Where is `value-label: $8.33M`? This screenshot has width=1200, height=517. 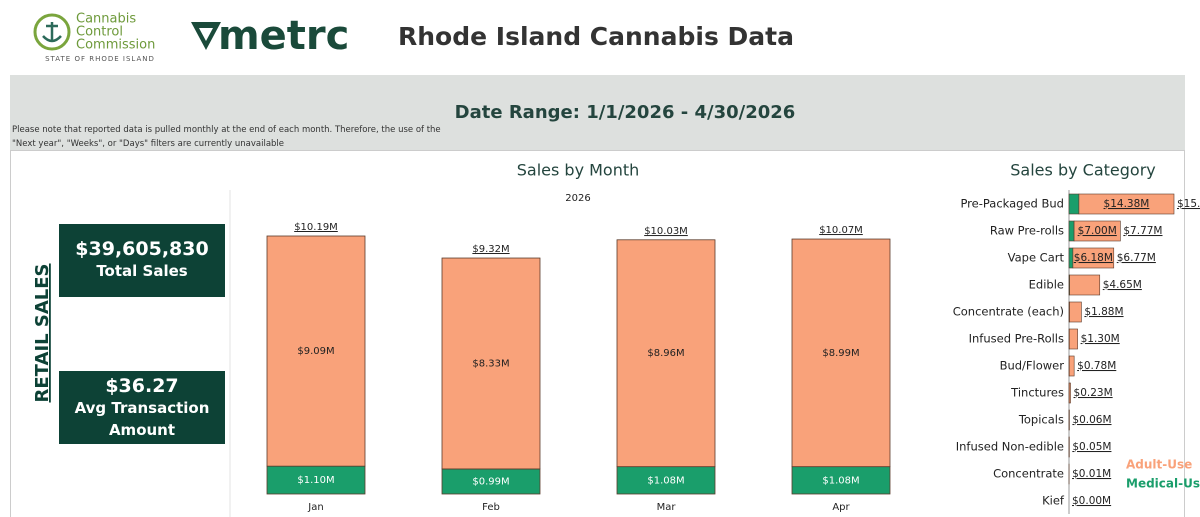
value-label: $8.33M is located at coordinates (490, 363).